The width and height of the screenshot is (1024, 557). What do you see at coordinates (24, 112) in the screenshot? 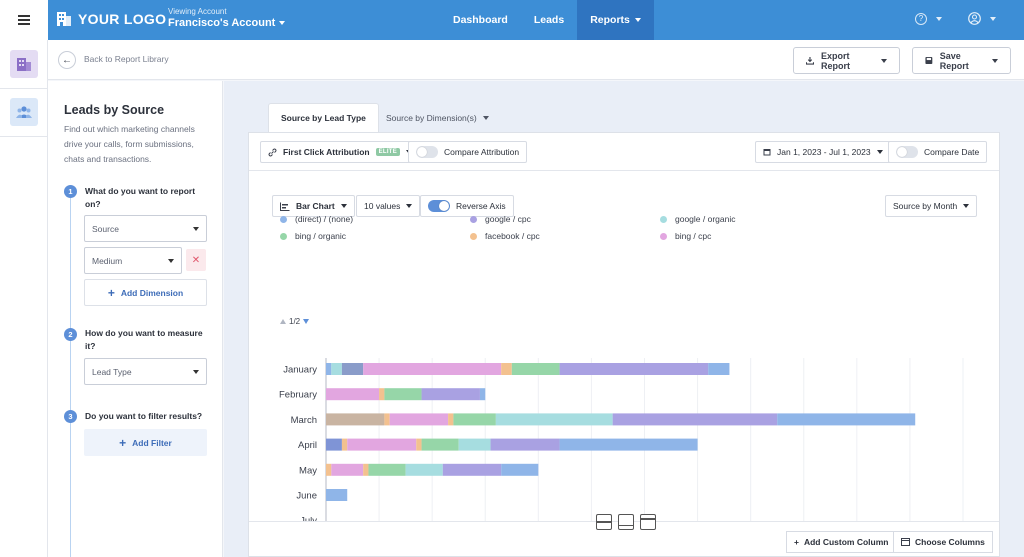
I see `rail-users-button` at bounding box center [24, 112].